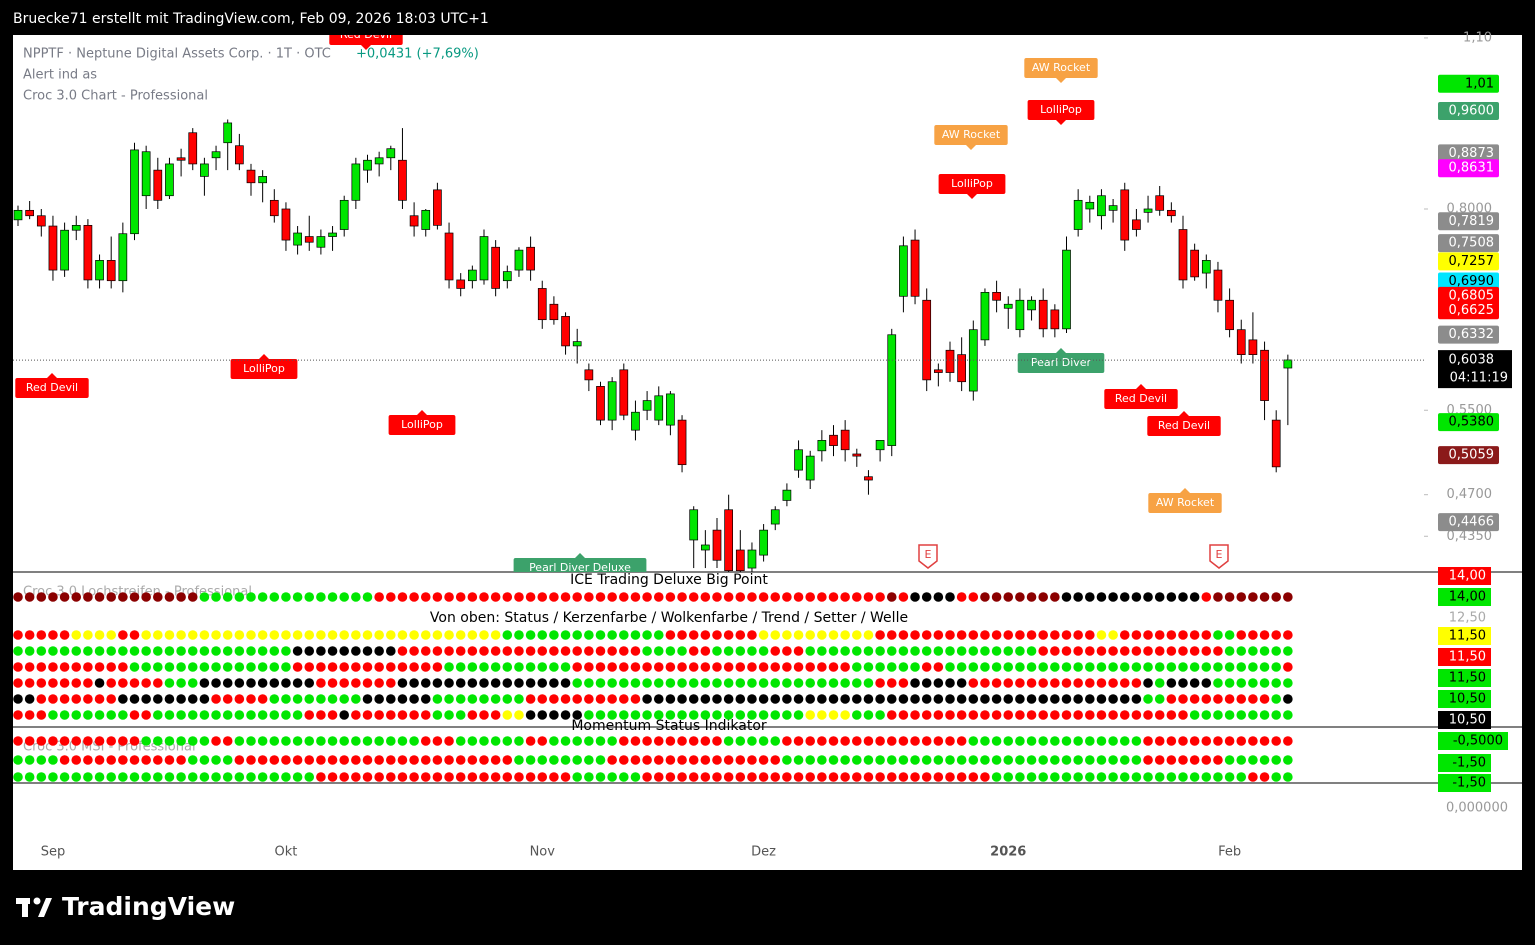 This screenshot has width=1535, height=945. I want to click on price-label: 0,7819, so click(1472, 221).